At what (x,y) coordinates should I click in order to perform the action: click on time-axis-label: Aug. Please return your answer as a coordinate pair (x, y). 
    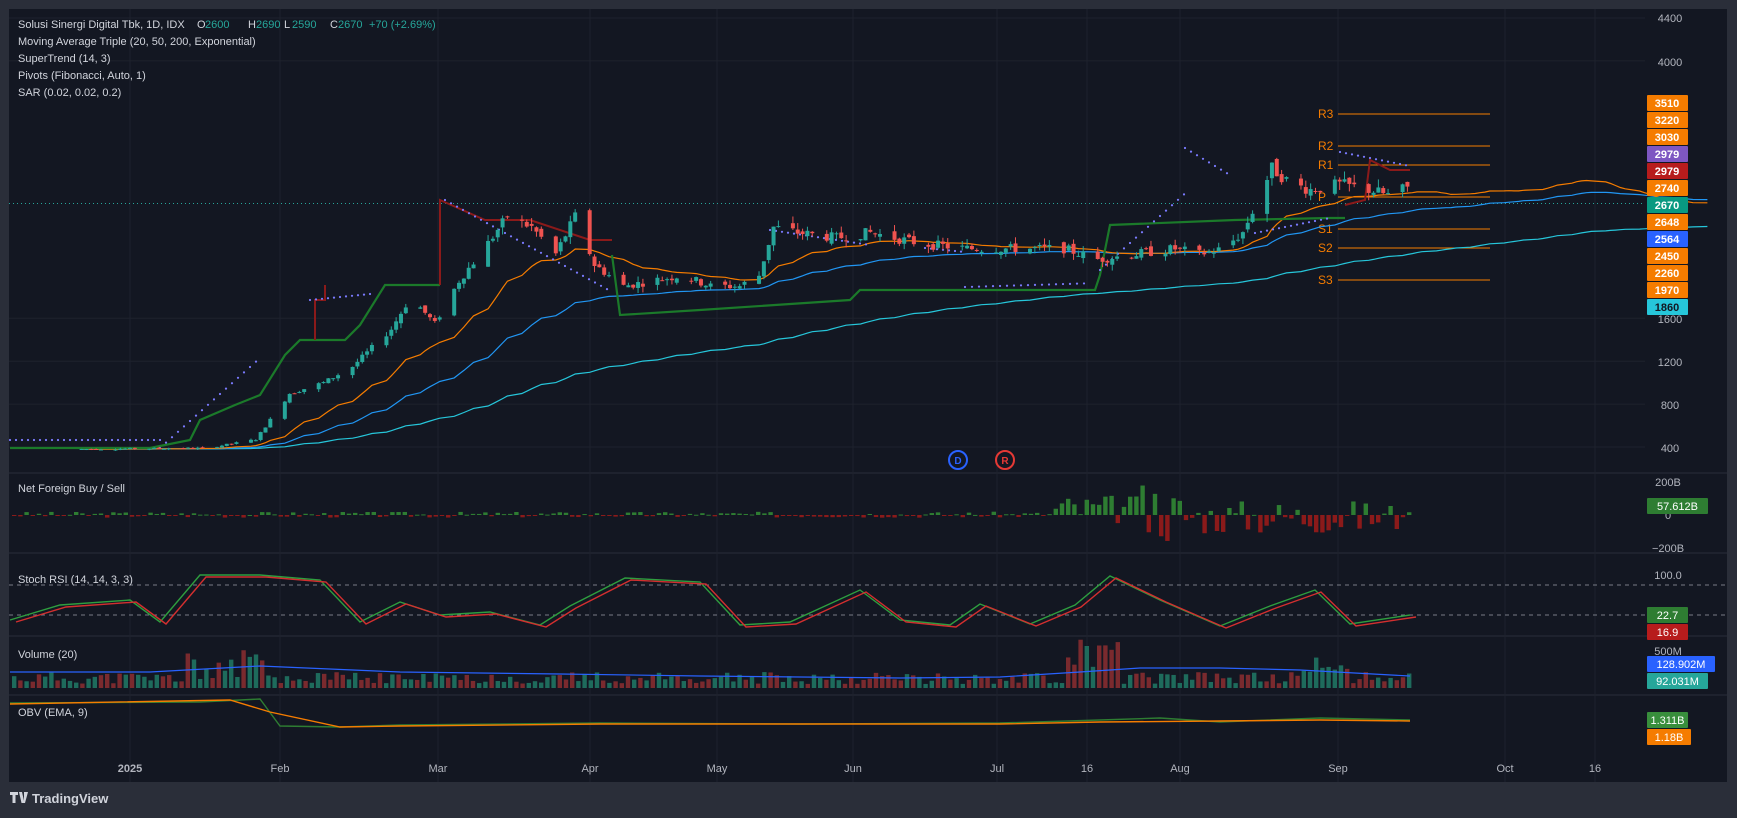
    Looking at the image, I should click on (1180, 769).